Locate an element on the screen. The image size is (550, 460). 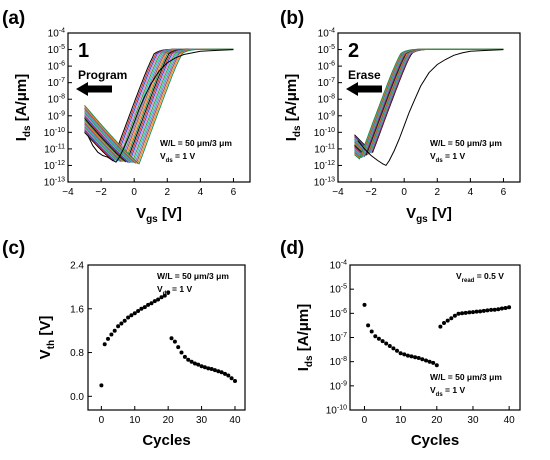
y-tick-label: 10⁻¹² is located at coordinates (54, 166).